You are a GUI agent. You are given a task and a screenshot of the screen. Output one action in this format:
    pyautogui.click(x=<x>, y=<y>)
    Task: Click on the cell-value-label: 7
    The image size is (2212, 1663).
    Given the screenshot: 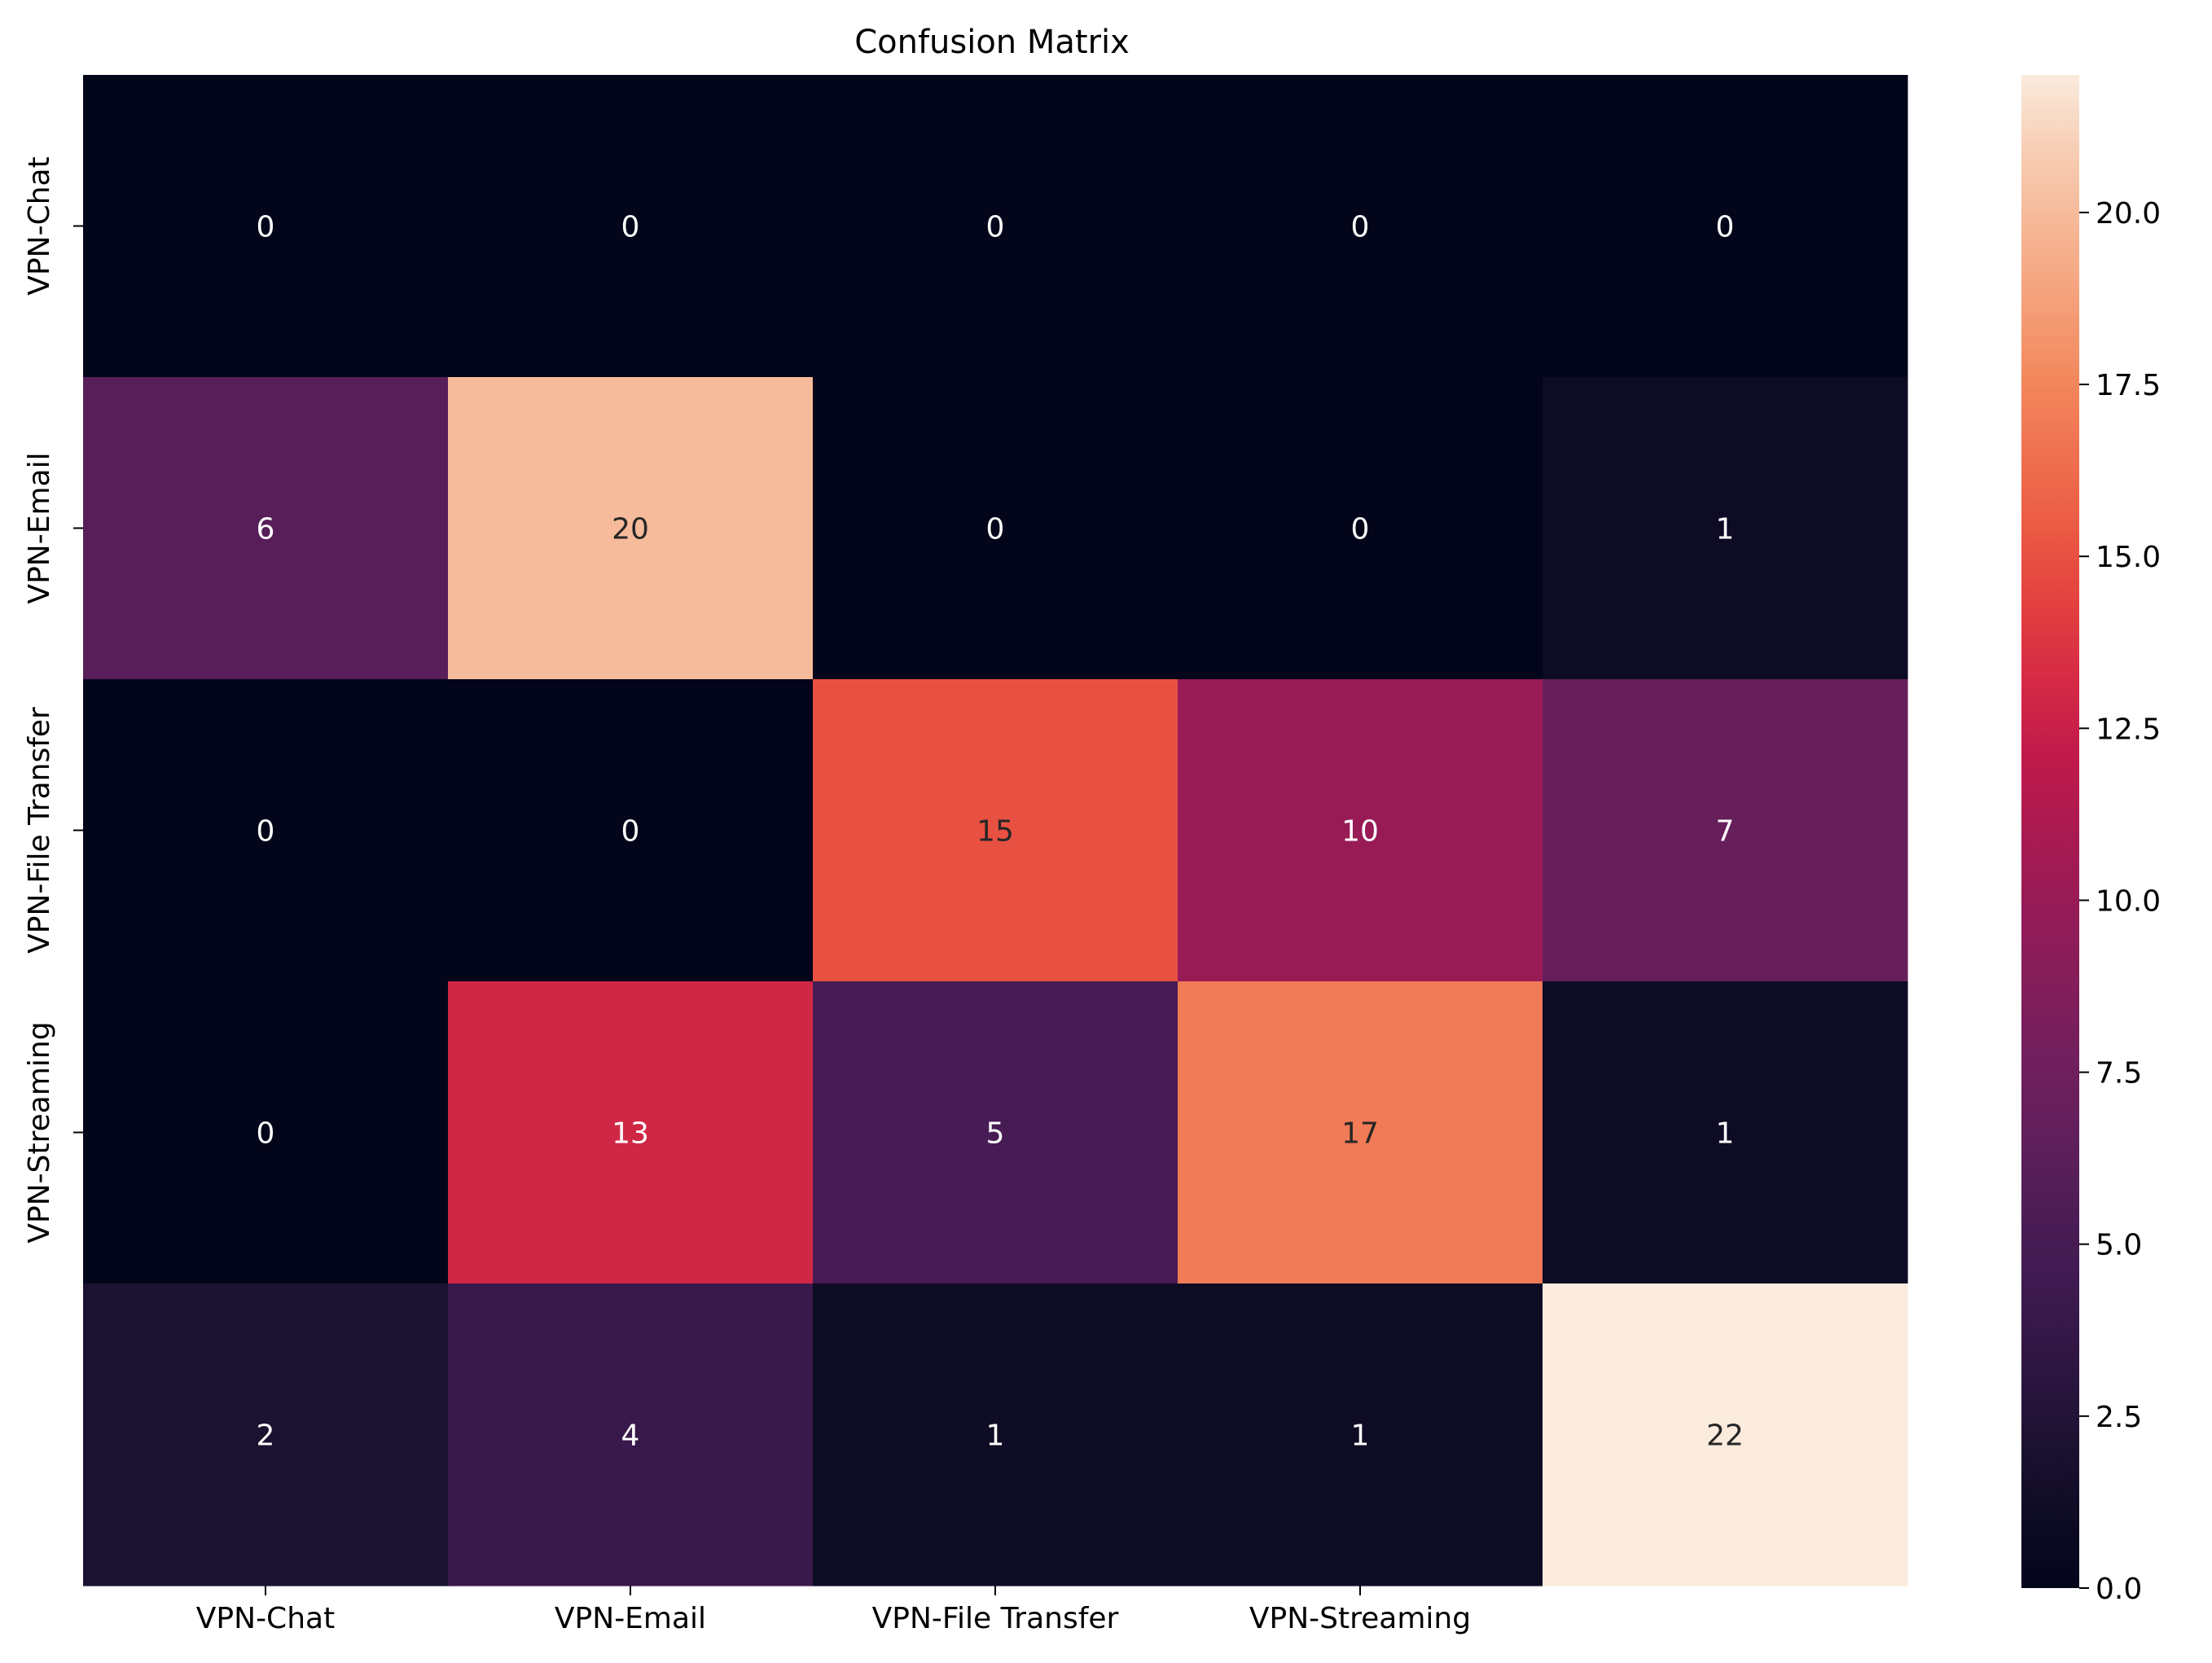 What is the action you would take?
    pyautogui.click(x=1726, y=832)
    